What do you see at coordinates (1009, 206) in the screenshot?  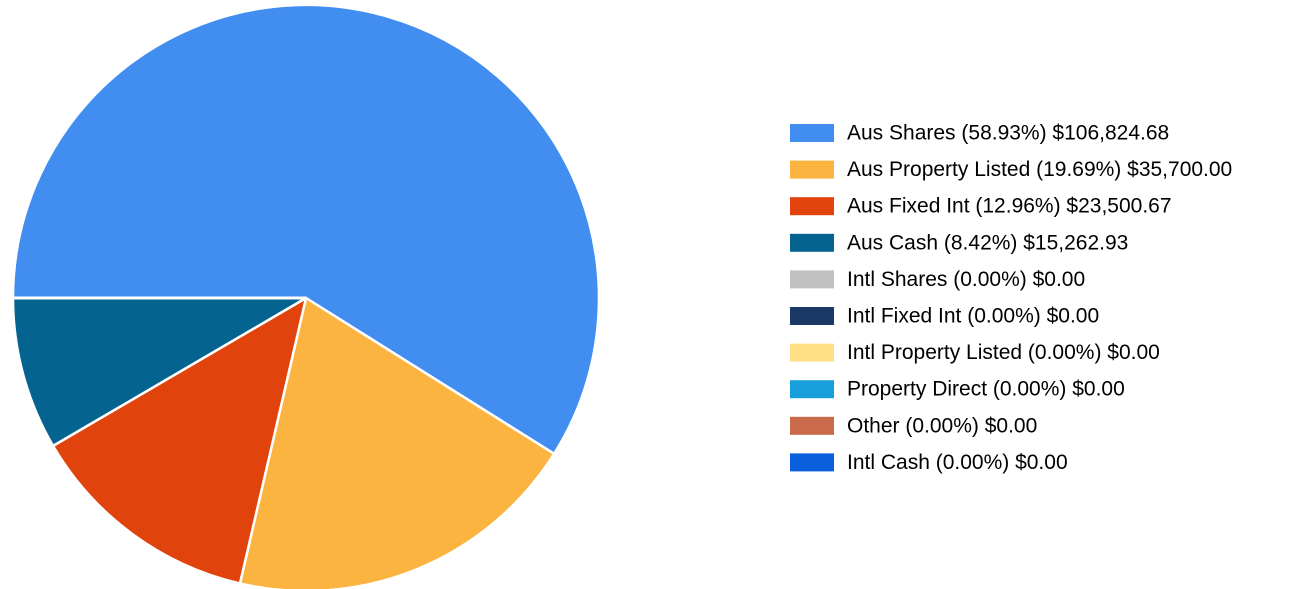 I see `legend-label: Aus Fixed Int (12.96%) $23,500.67` at bounding box center [1009, 206].